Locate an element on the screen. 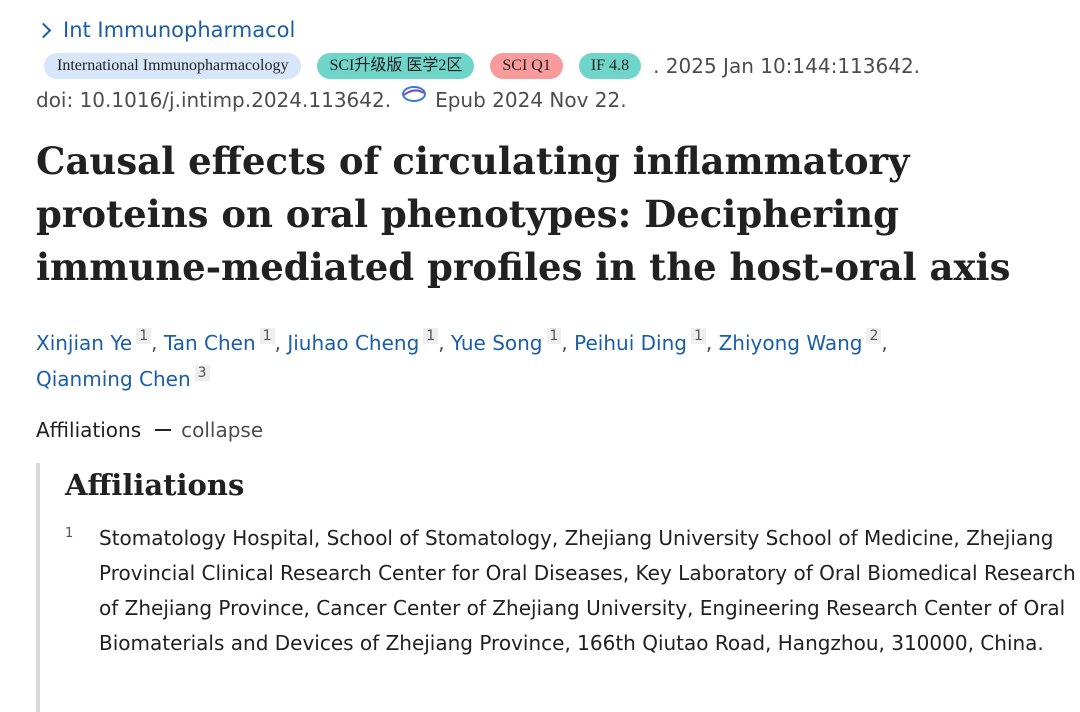  author-link: Zhiyong Wang 2 is located at coordinates (800, 341).